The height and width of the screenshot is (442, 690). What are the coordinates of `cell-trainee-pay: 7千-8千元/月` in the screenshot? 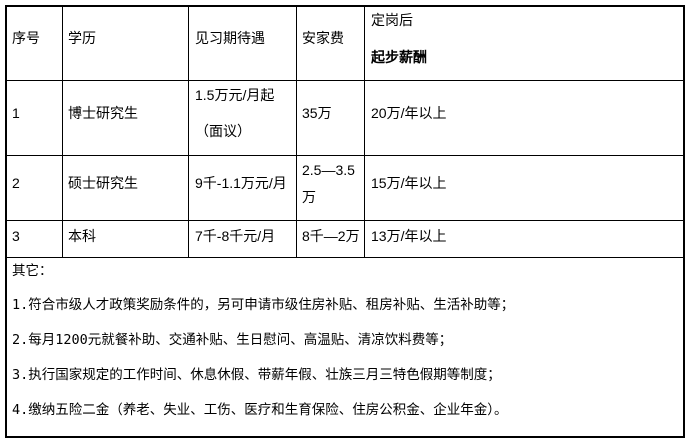 It's located at (235, 236).